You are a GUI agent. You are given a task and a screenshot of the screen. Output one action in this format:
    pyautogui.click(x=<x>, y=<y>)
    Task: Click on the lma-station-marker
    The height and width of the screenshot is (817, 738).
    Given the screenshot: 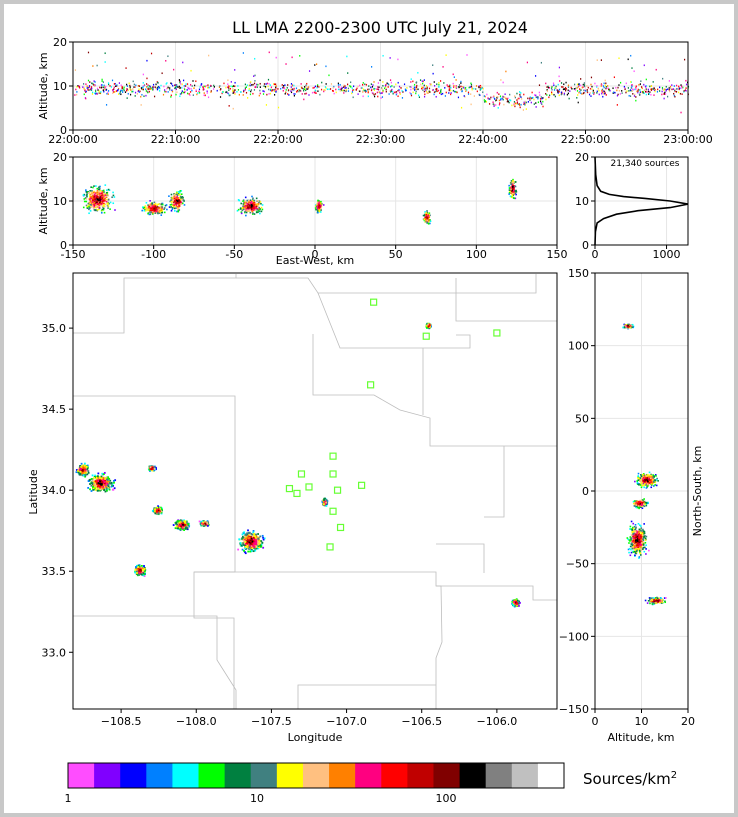 What is the action you would take?
    pyautogui.click(x=361, y=485)
    